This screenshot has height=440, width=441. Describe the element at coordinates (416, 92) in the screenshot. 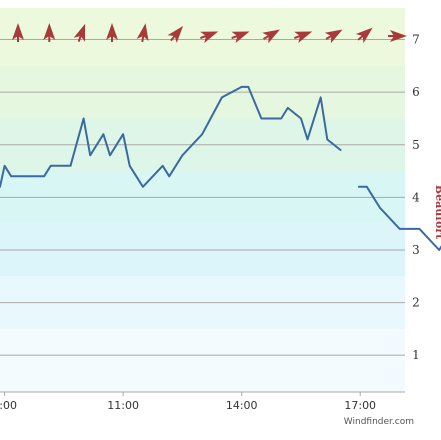

I see `y-tick-label-6: 6` at that location.